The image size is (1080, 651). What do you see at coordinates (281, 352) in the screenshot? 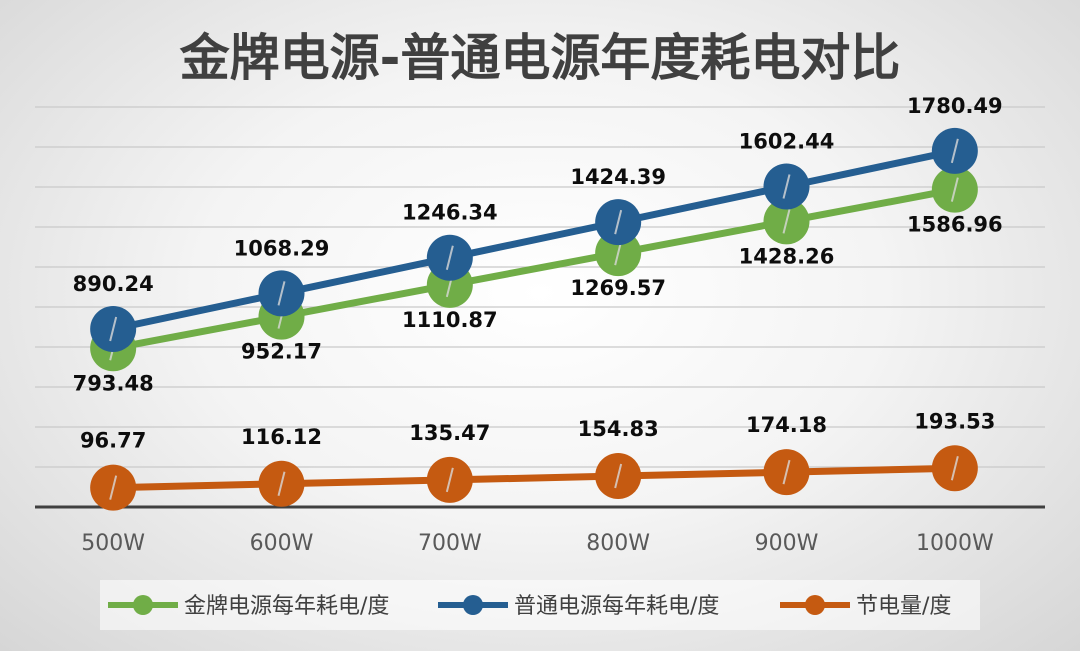
I see `data-label: 952.17` at bounding box center [281, 352].